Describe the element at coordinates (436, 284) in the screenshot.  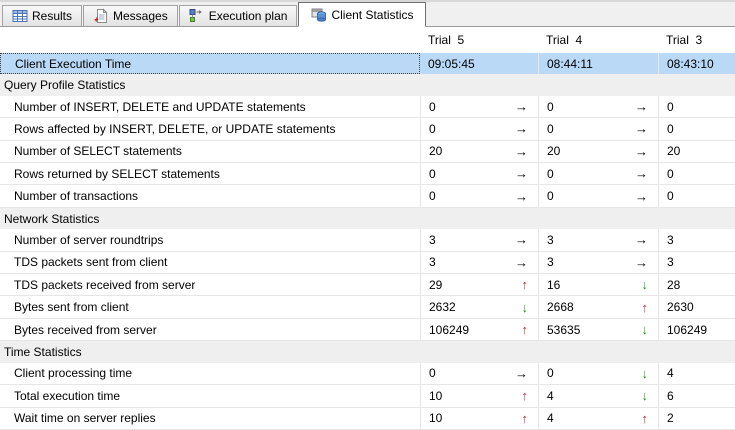
I see `trial-value: 29` at that location.